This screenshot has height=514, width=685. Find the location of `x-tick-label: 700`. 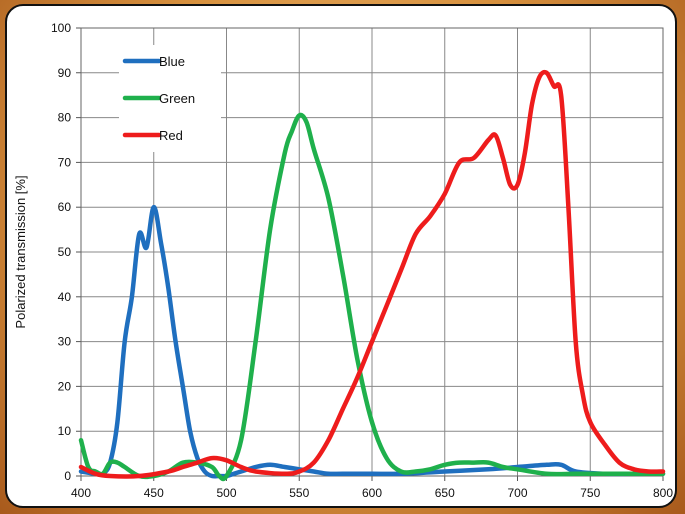

x-tick-label: 700 is located at coordinates (517, 493).